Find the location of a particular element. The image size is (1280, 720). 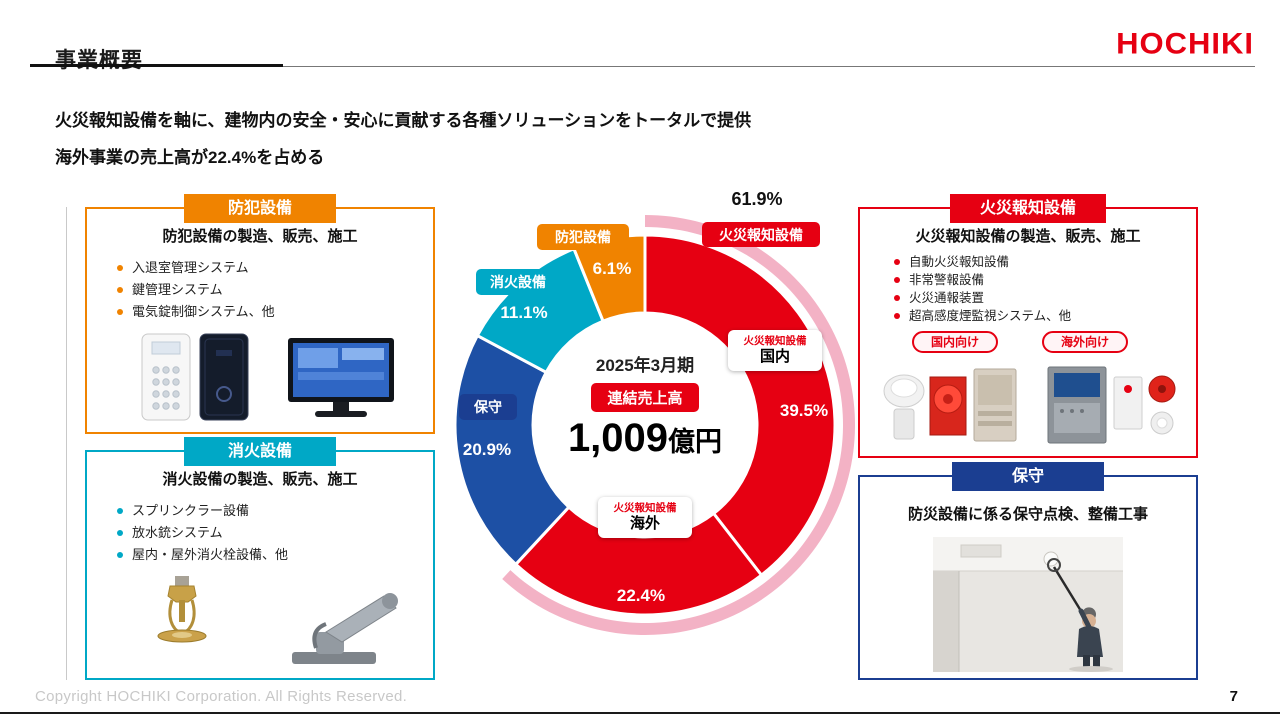

callout-overseas: 火災報知設備 海外 is located at coordinates (645, 517).